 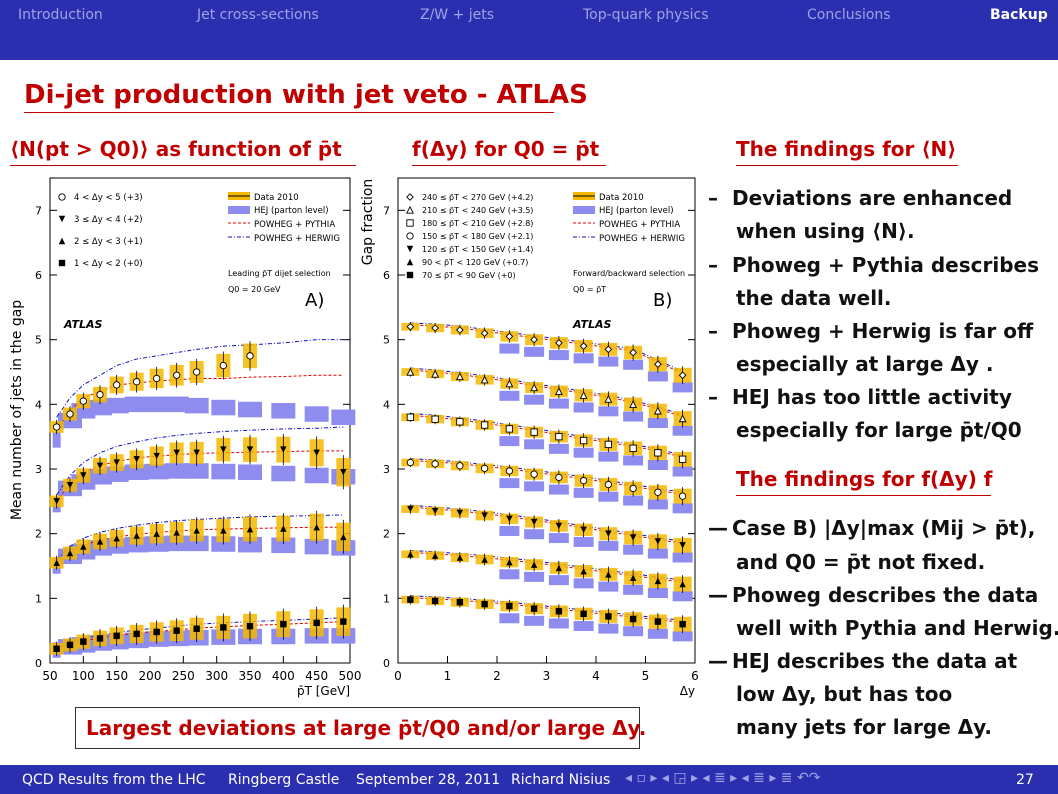 What do you see at coordinates (477, 210) in the screenshot?
I see `legend-entry: 210 ≤ p̄T < 240 GeV (+3.5)` at bounding box center [477, 210].